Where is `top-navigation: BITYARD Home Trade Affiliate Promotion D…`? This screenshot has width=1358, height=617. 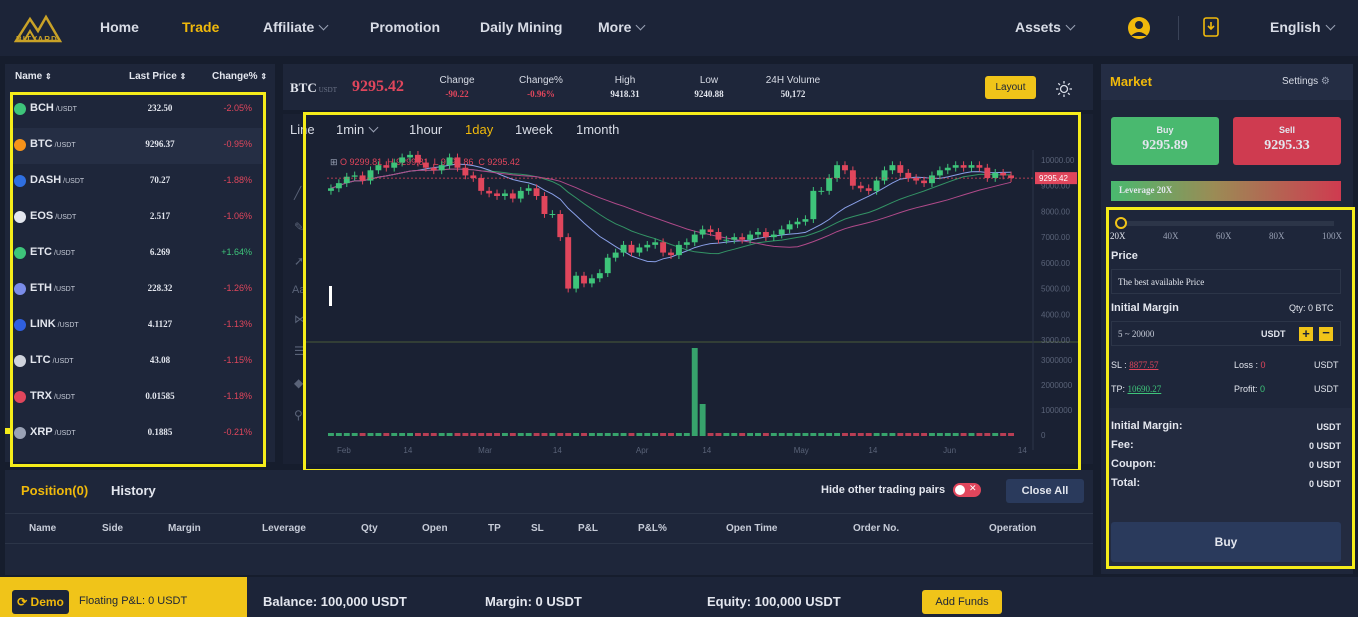
top-navigation: BITYARD Home Trade Affiliate Promotion D… is located at coordinates (679, 28).